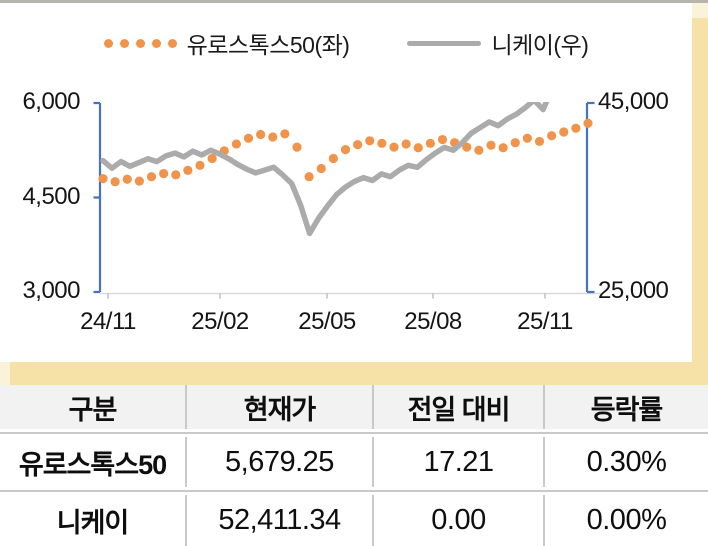 The height and width of the screenshot is (546, 708). I want to click on legend-label-eurostoxx: 유로스톡스50(좌), so click(268, 45).